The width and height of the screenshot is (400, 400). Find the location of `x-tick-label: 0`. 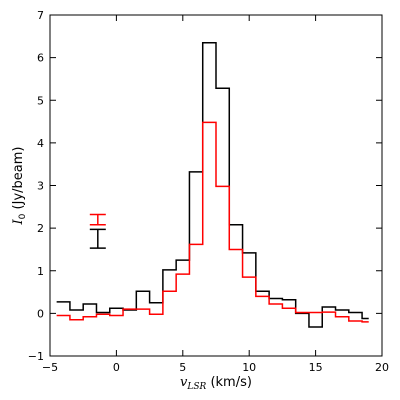

x-tick-label: 0 is located at coordinates (116, 367).